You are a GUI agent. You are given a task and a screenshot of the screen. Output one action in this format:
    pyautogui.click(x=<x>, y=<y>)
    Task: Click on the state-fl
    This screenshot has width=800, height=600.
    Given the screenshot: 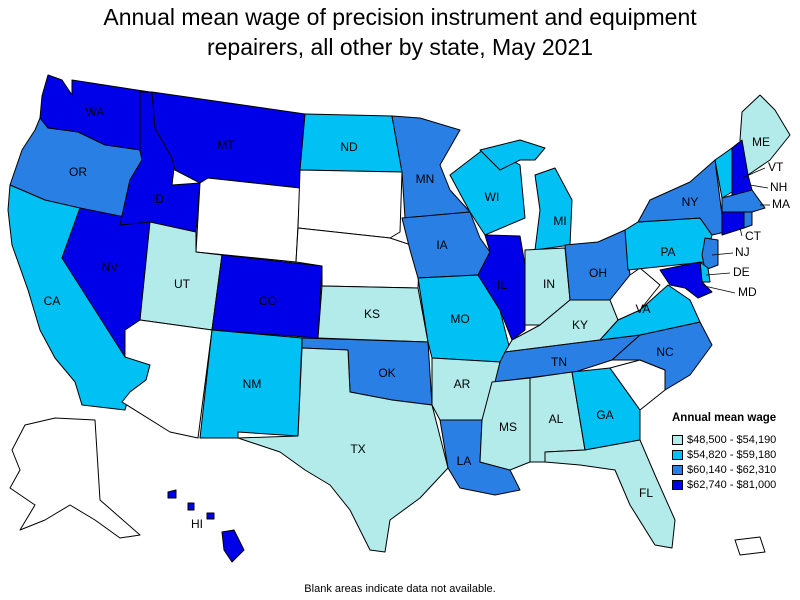 What is the action you would take?
    pyautogui.click(x=610, y=494)
    